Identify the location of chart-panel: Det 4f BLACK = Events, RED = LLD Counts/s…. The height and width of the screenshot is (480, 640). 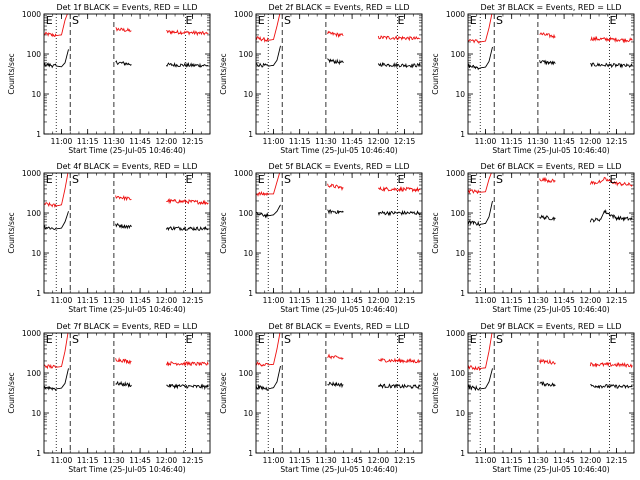
(109, 238).